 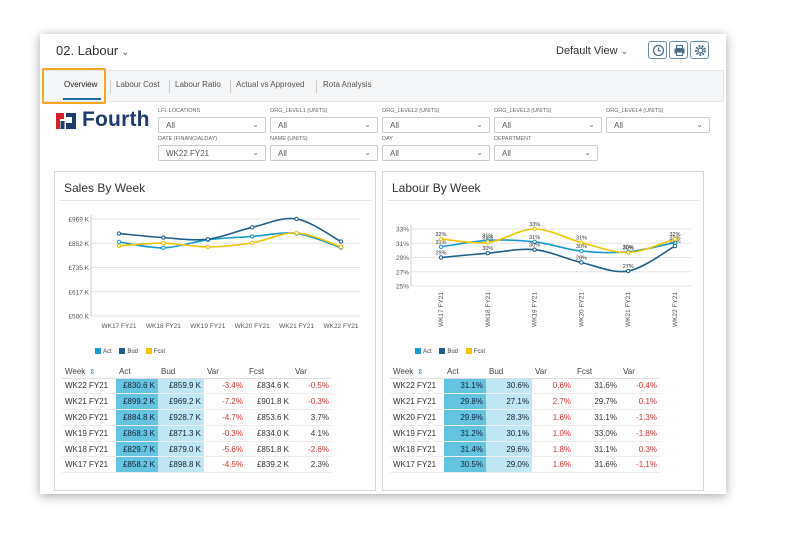 I want to click on filter-org-level4: All ⌄, so click(x=658, y=125).